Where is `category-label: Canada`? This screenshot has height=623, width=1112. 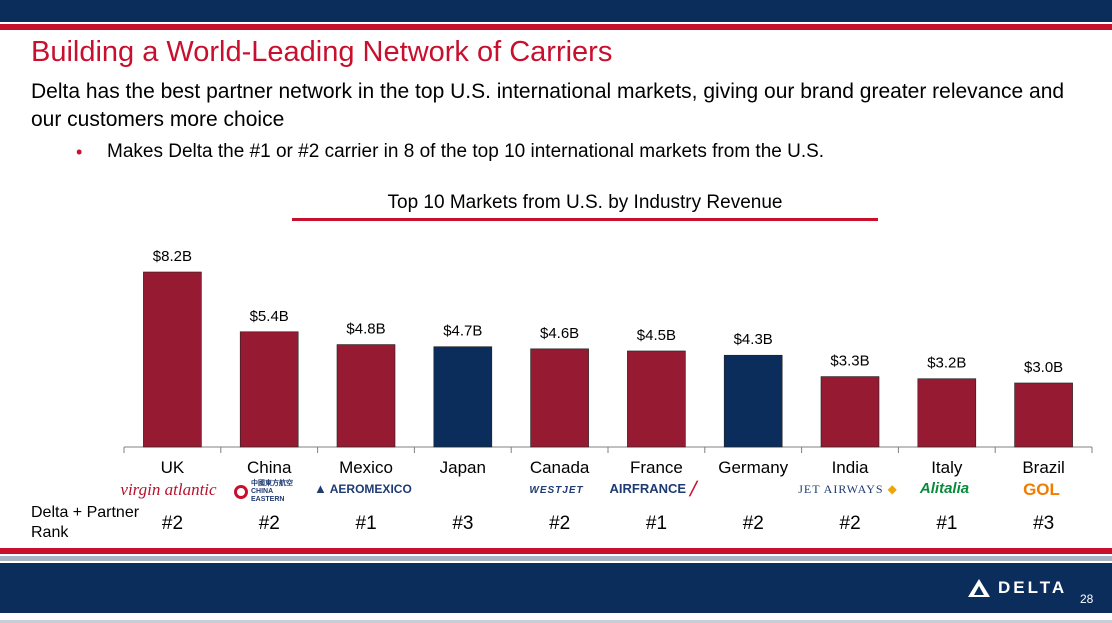
category-label: Canada is located at coordinates (560, 467).